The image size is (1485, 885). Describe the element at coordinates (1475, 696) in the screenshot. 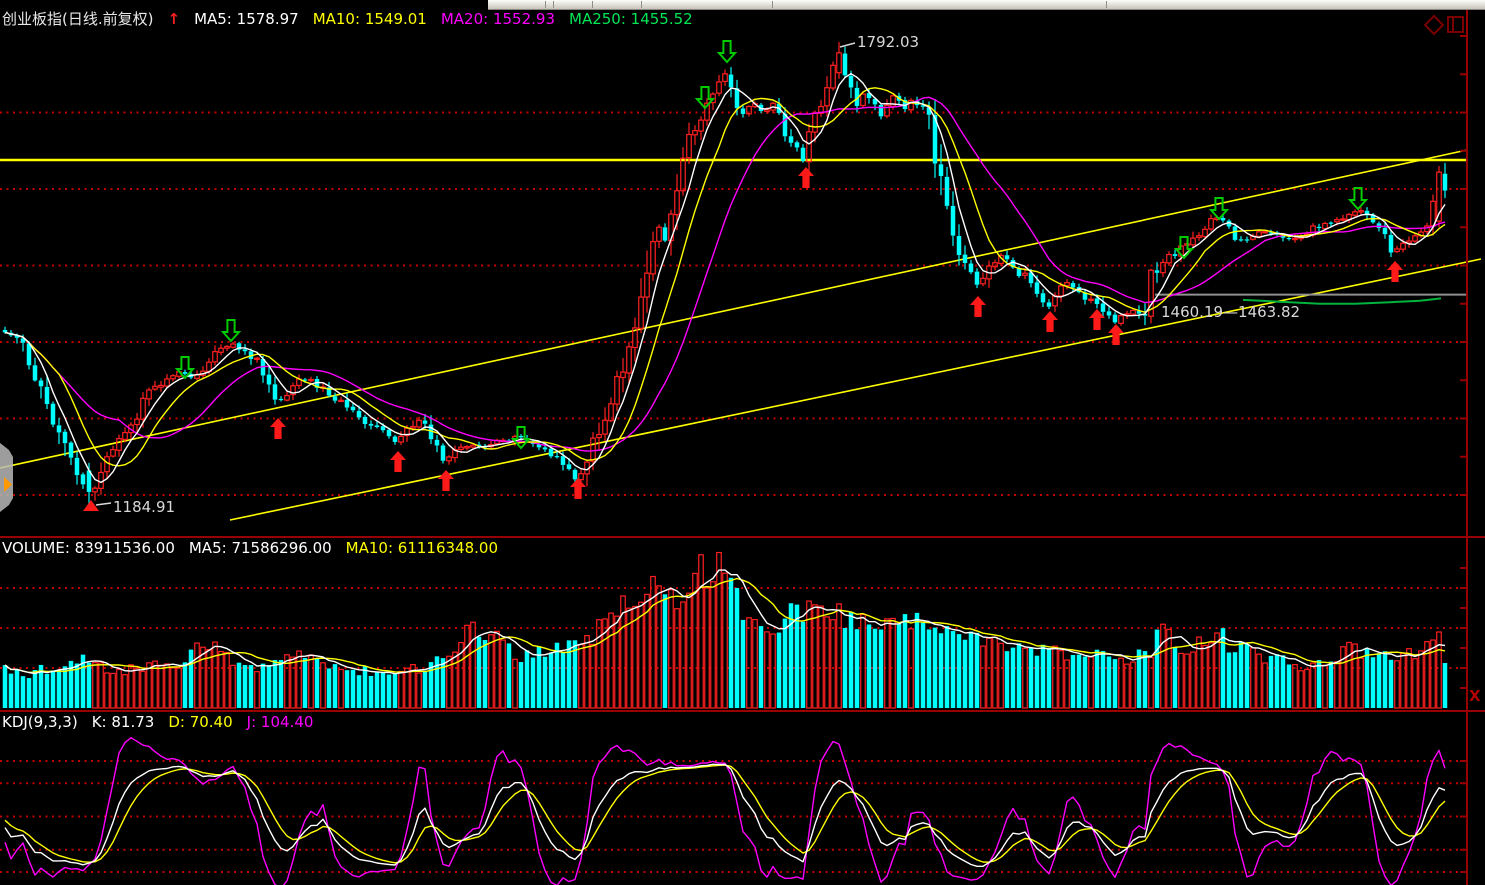

I see `close-indicator-icon: X` at that location.